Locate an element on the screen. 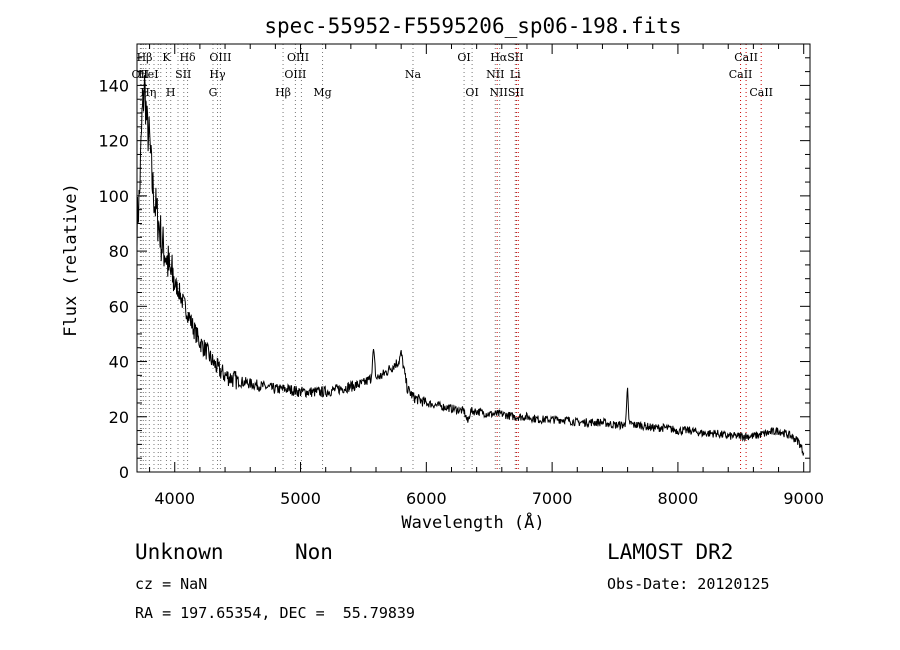 The width and height of the screenshot is (900, 650). line-label-12: OIII is located at coordinates (295, 74).